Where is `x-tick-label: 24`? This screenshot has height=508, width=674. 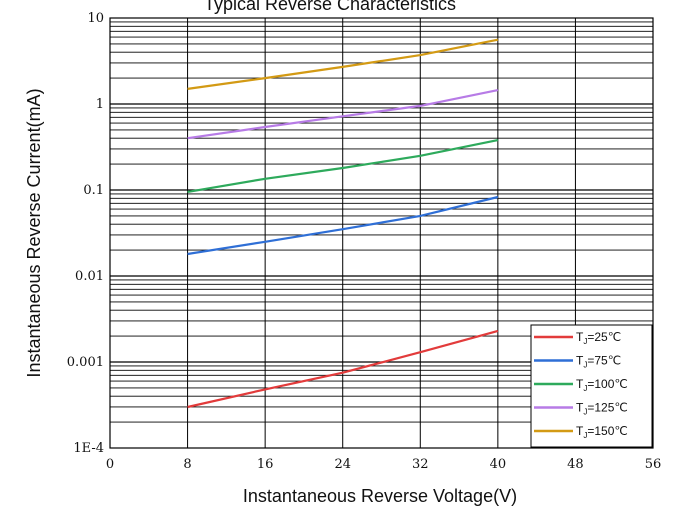
x-tick-label: 24 is located at coordinates (342, 464).